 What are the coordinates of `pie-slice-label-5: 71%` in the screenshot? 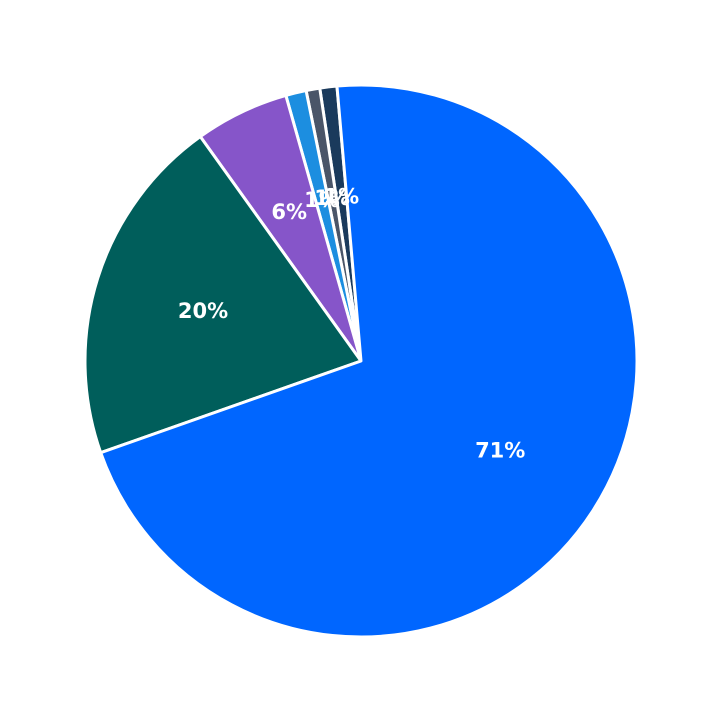 It's located at (500, 451).